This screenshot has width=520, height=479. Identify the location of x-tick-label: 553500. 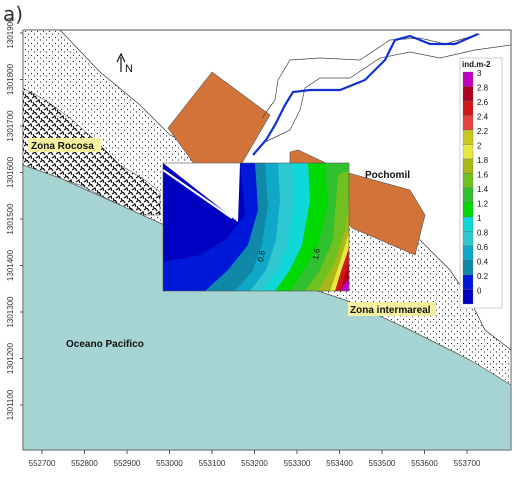
(382, 463).